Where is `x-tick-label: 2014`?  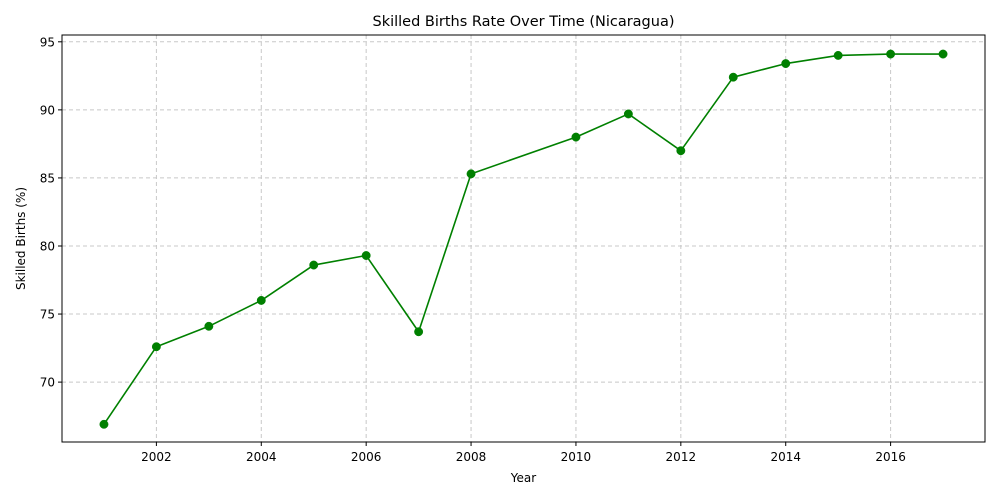
x-tick-label: 2014 is located at coordinates (785, 457).